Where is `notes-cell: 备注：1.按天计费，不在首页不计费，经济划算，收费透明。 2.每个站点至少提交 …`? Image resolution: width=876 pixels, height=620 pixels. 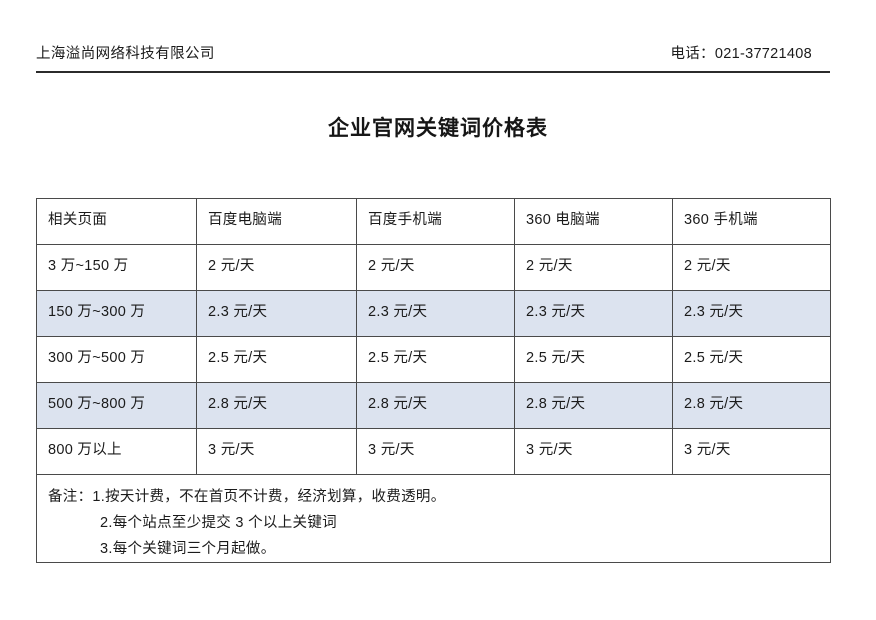
notes-cell: 备注：1.按天计费，不在首页不计费，经济划算，收费透明。 2.每个站点至少提交 … is located at coordinates (433, 518).